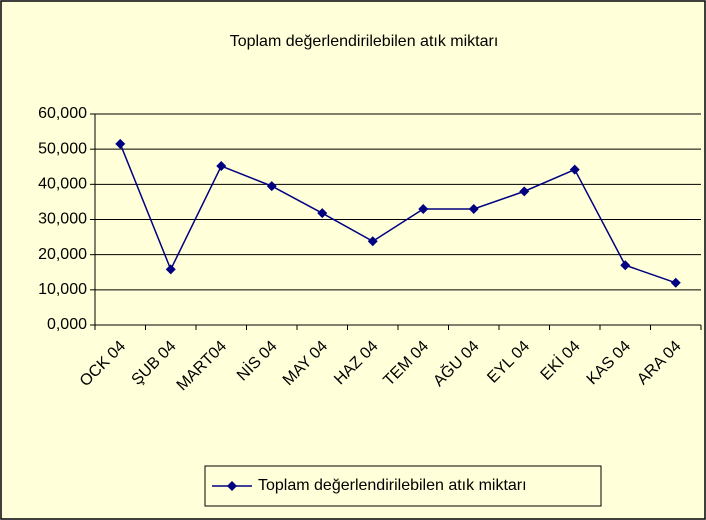 The width and height of the screenshot is (706, 520). I want to click on y-tick-label: 20,000, so click(62, 254).